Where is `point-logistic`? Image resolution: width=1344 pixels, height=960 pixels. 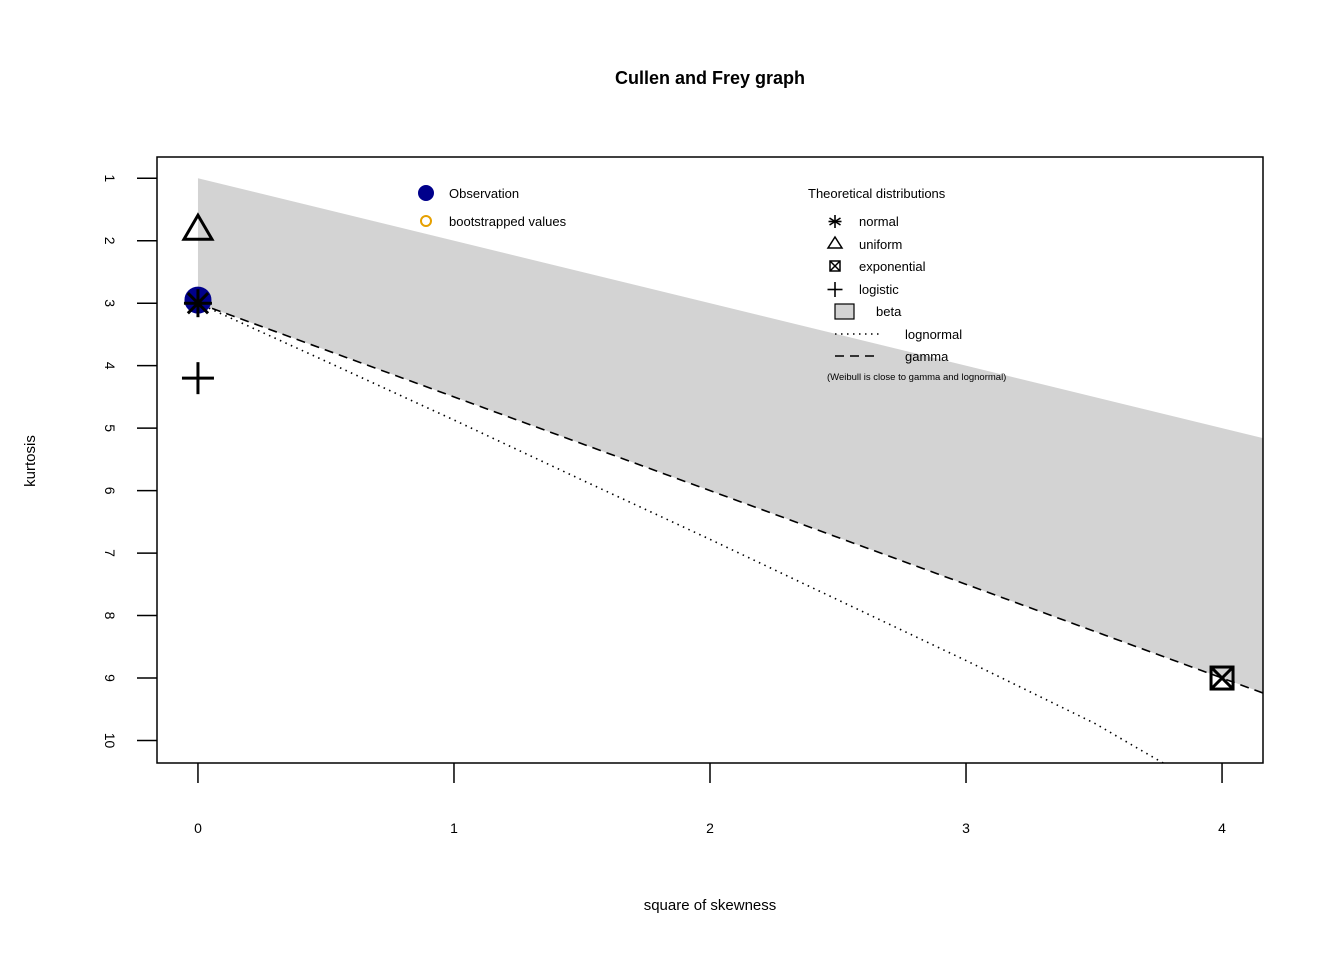 point-logistic is located at coordinates (197, 378).